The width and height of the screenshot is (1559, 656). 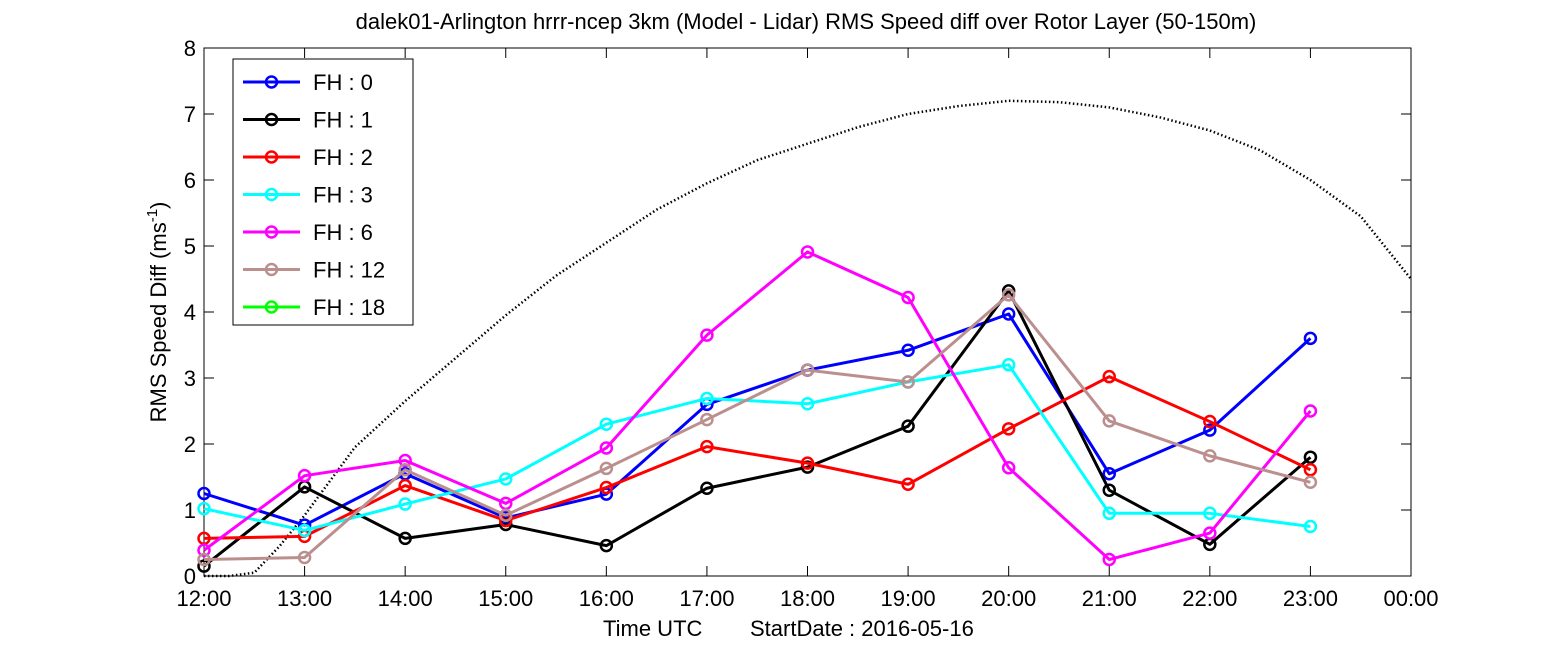 I want to click on y-axis-label: RMS Speed Diff (ms-1), so click(x=157, y=312).